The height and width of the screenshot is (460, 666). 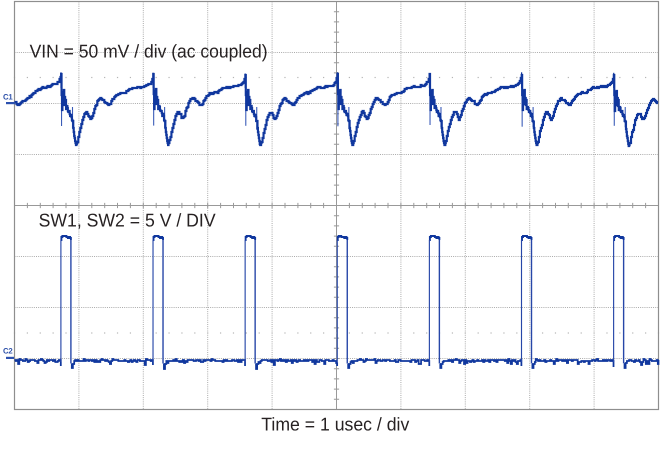 I want to click on svg-text: Time = 1 usec / div, so click(x=335, y=423).